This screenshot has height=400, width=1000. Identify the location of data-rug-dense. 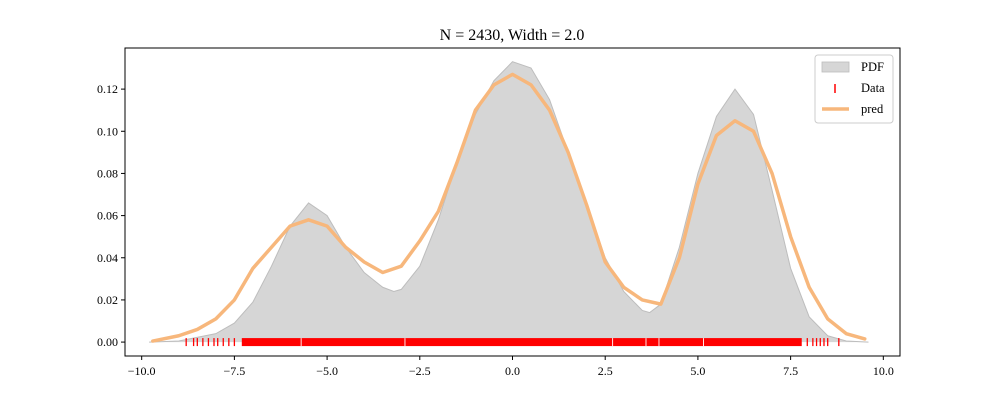
(521, 342).